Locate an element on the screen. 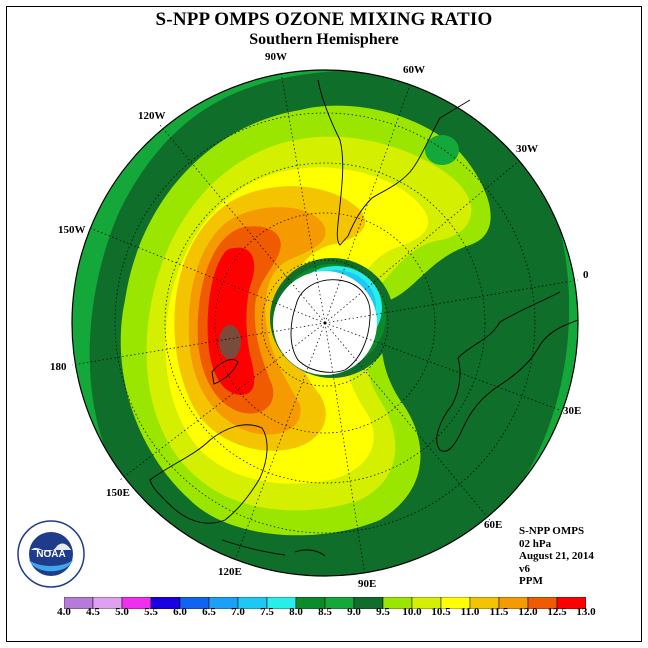  svg-text: NOAA is located at coordinates (50, 554).